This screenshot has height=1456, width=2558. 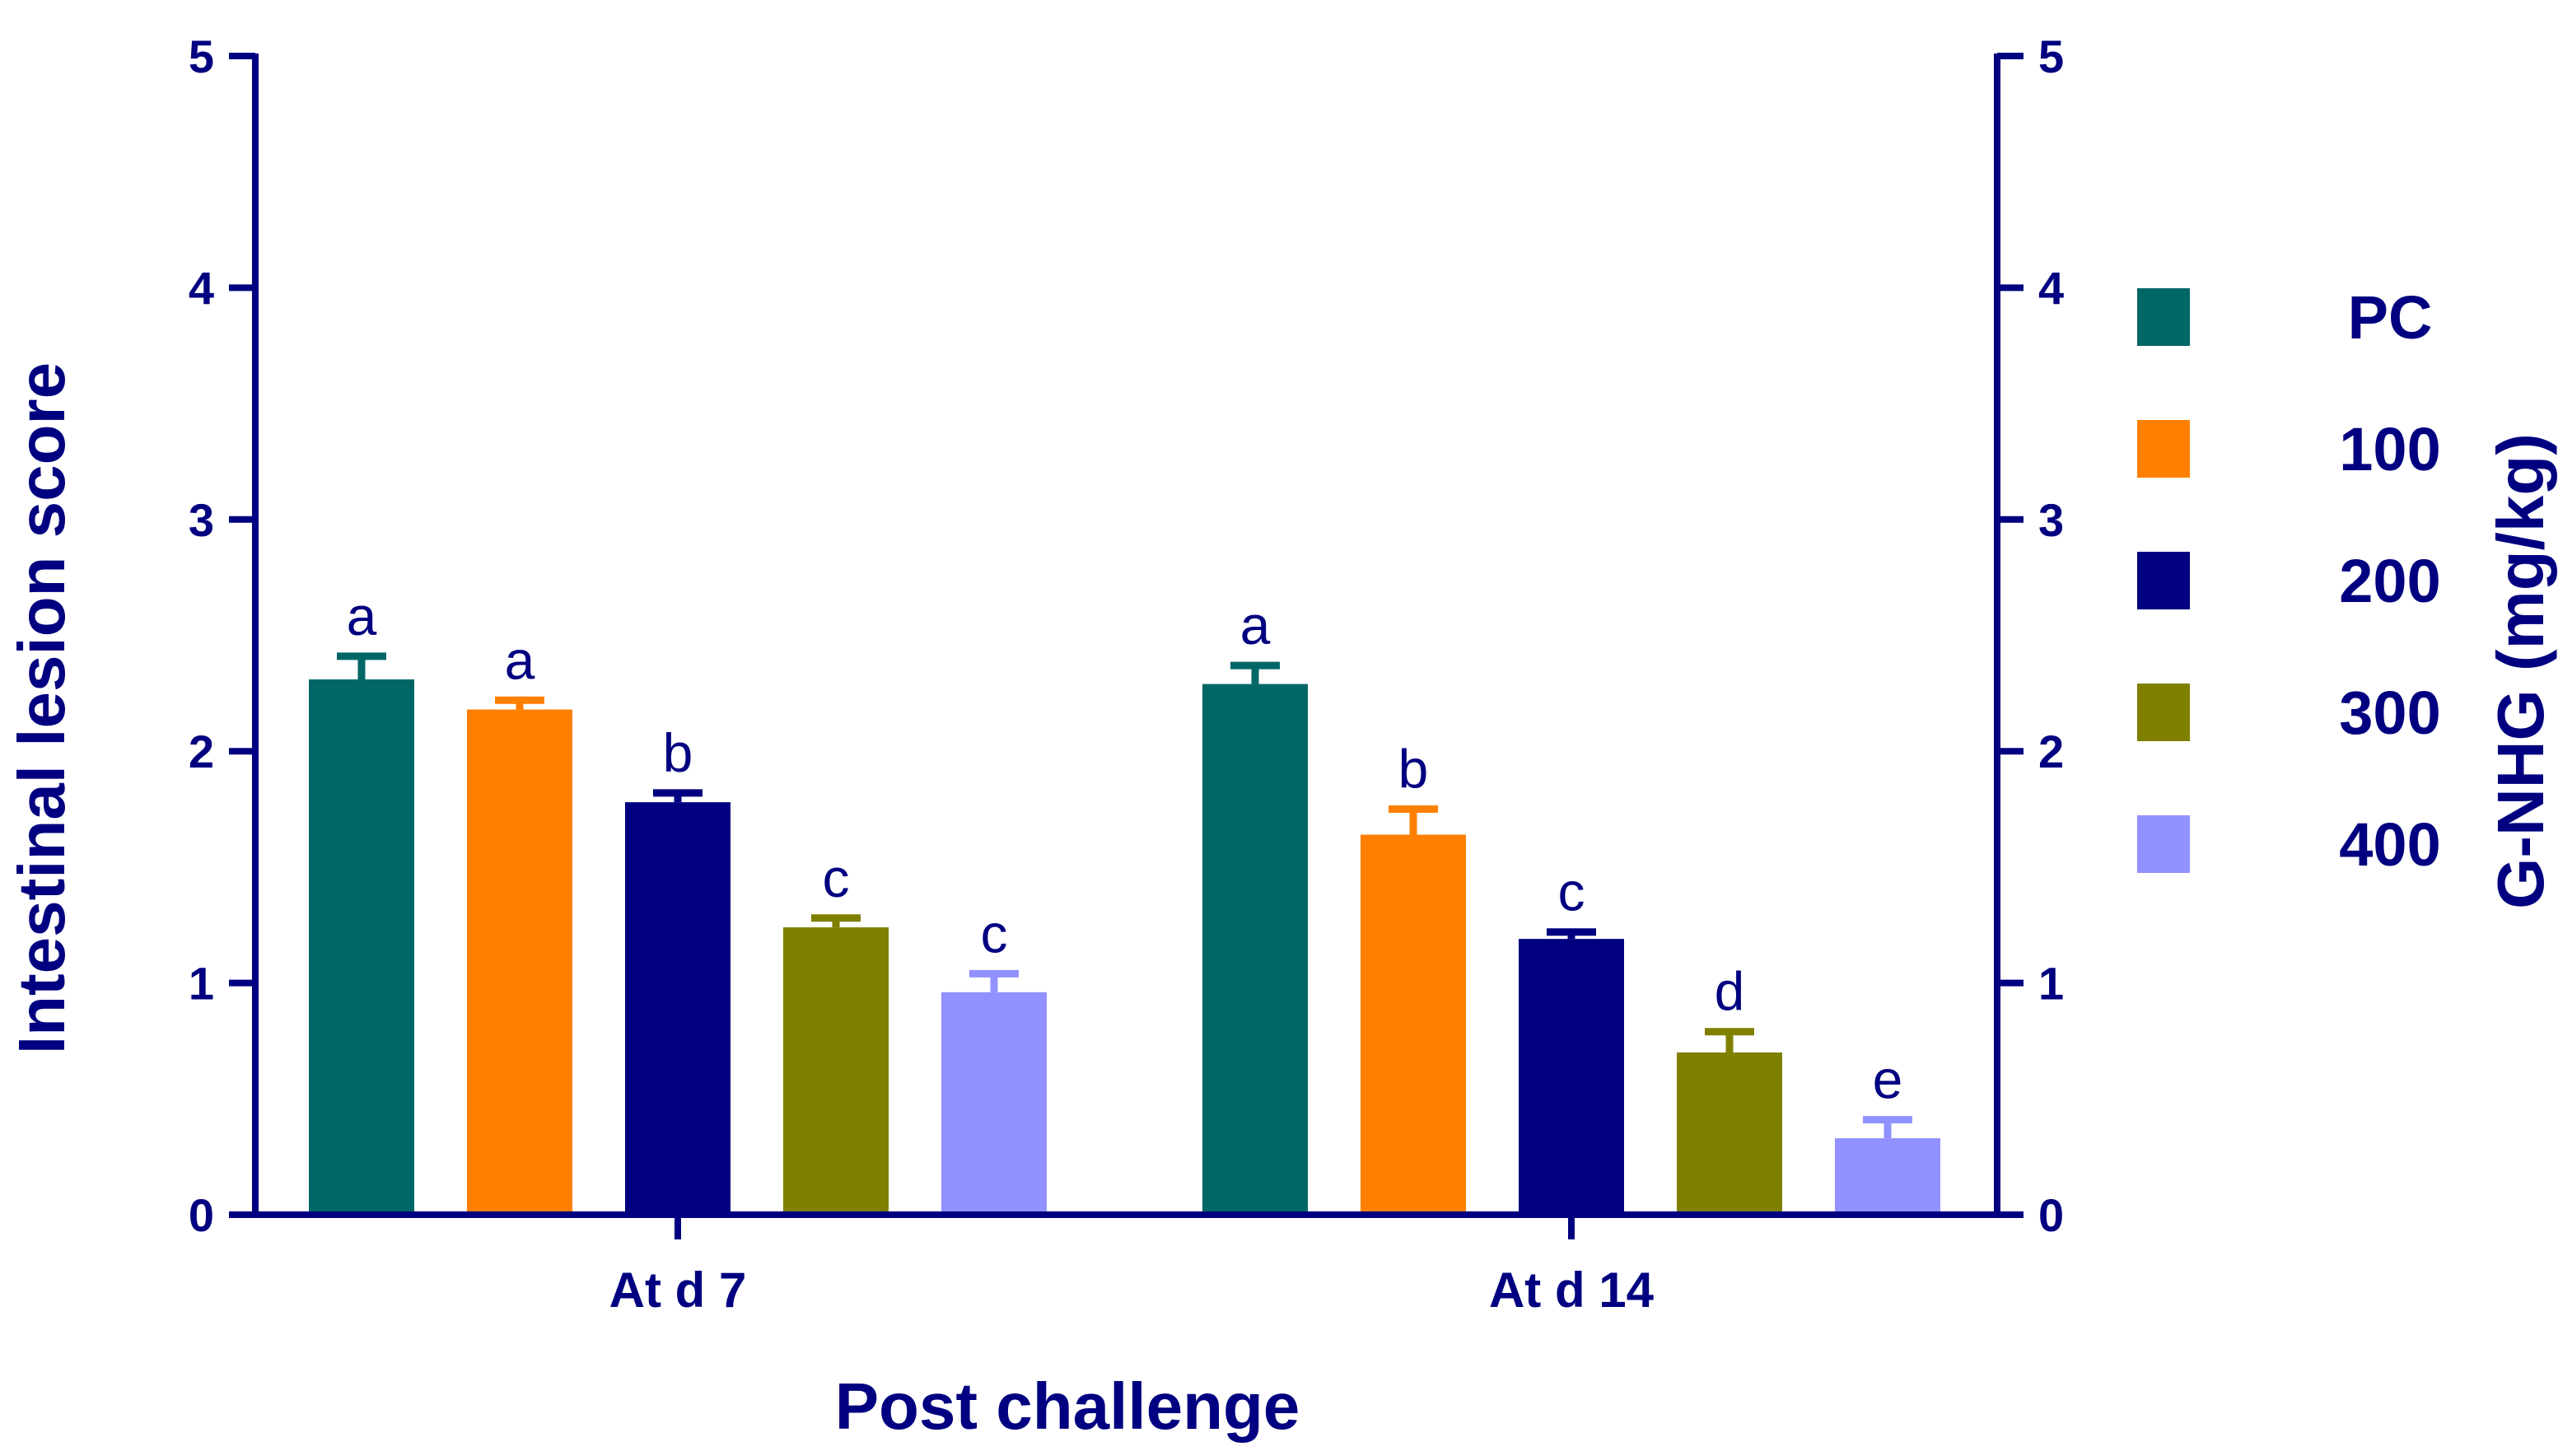 I want to click on y-axis-title: Intestinal lesion score, so click(x=41, y=708).